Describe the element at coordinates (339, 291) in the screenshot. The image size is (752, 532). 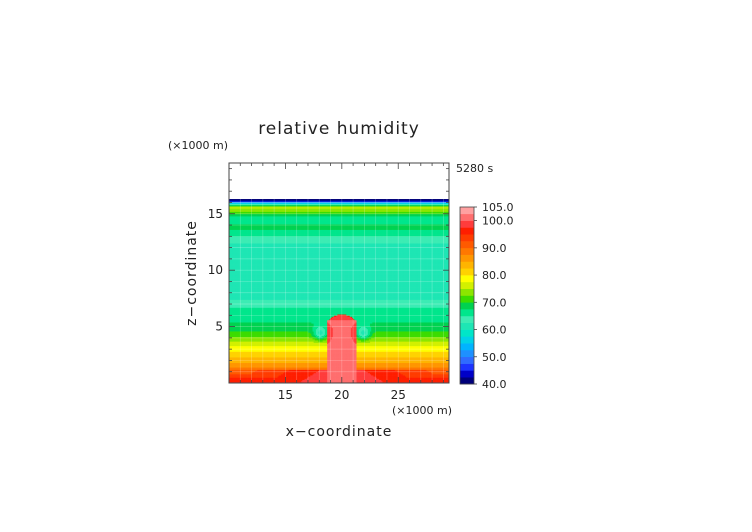
I see `heatmap-field` at that location.